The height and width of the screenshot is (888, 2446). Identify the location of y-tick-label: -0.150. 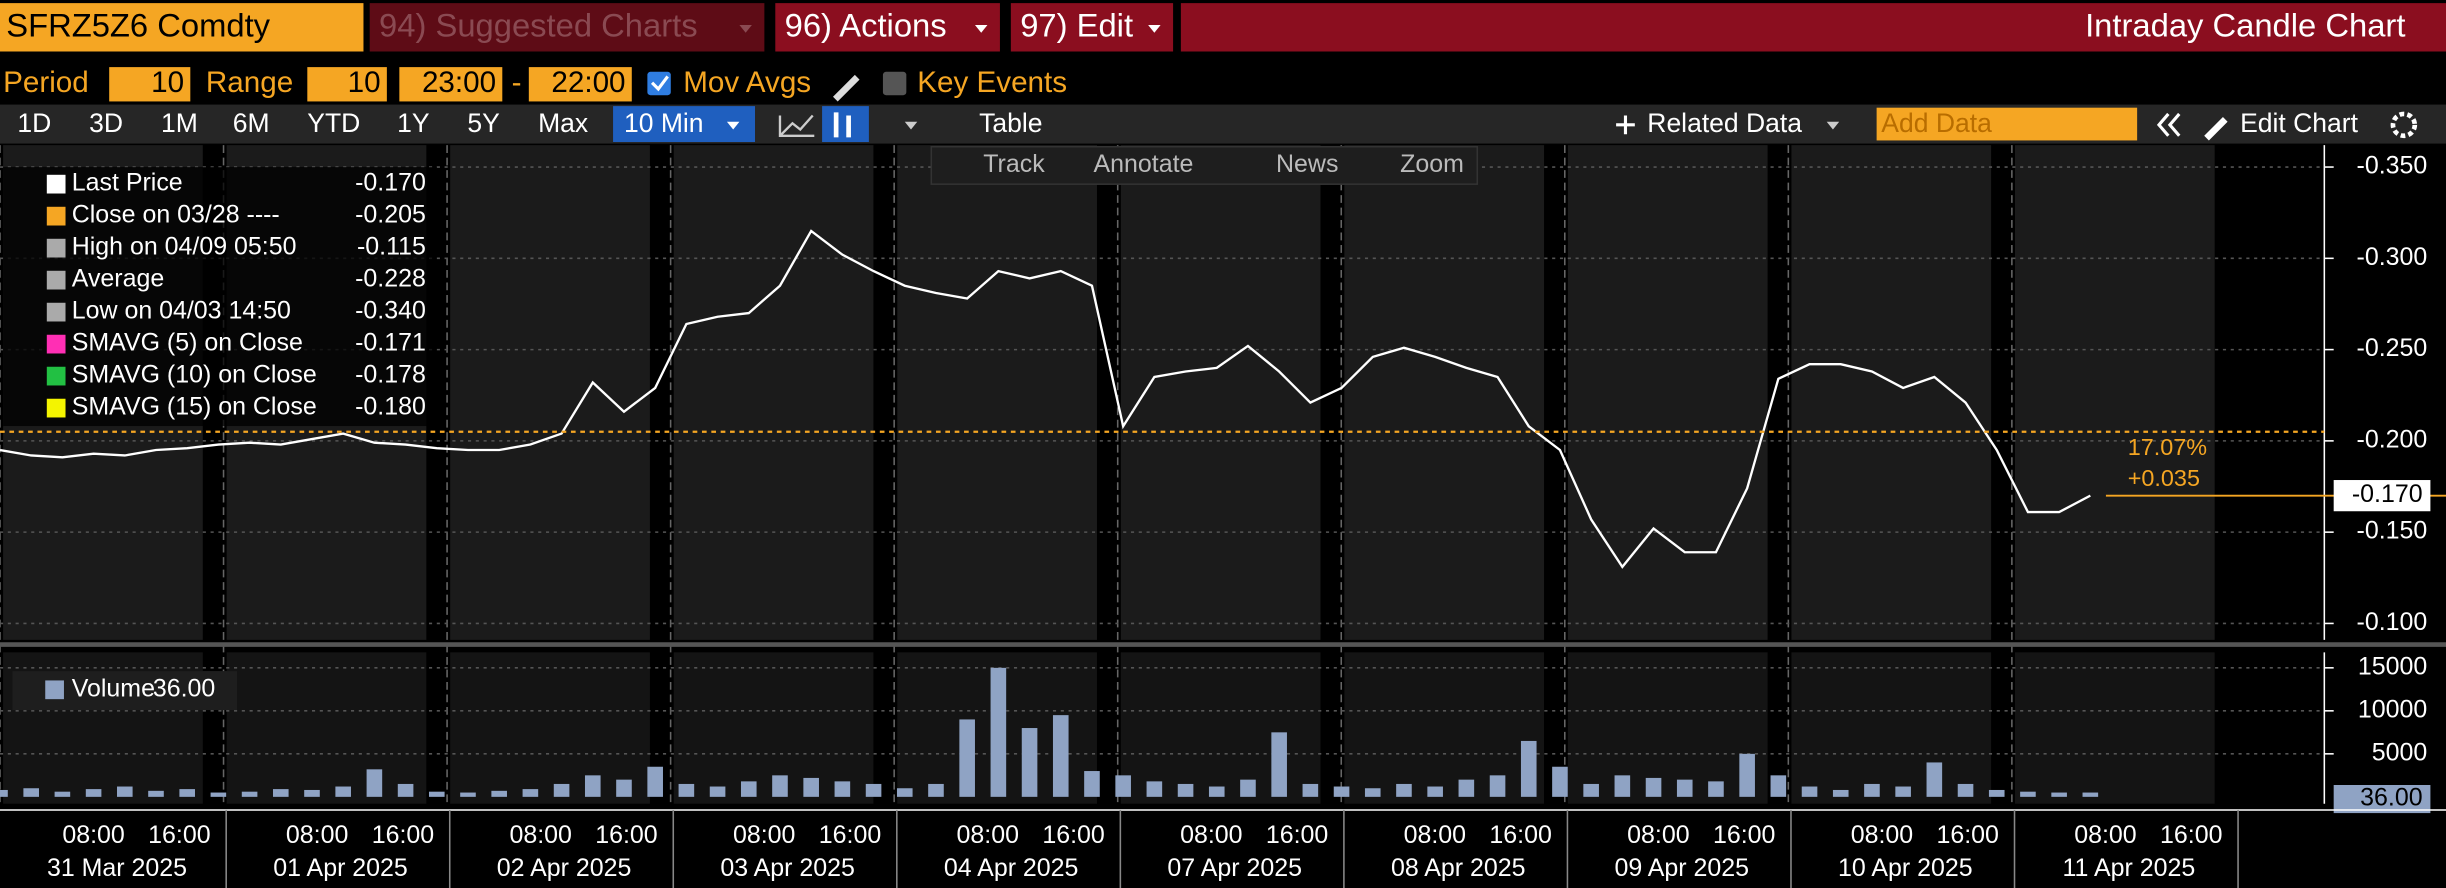
(2392, 531).